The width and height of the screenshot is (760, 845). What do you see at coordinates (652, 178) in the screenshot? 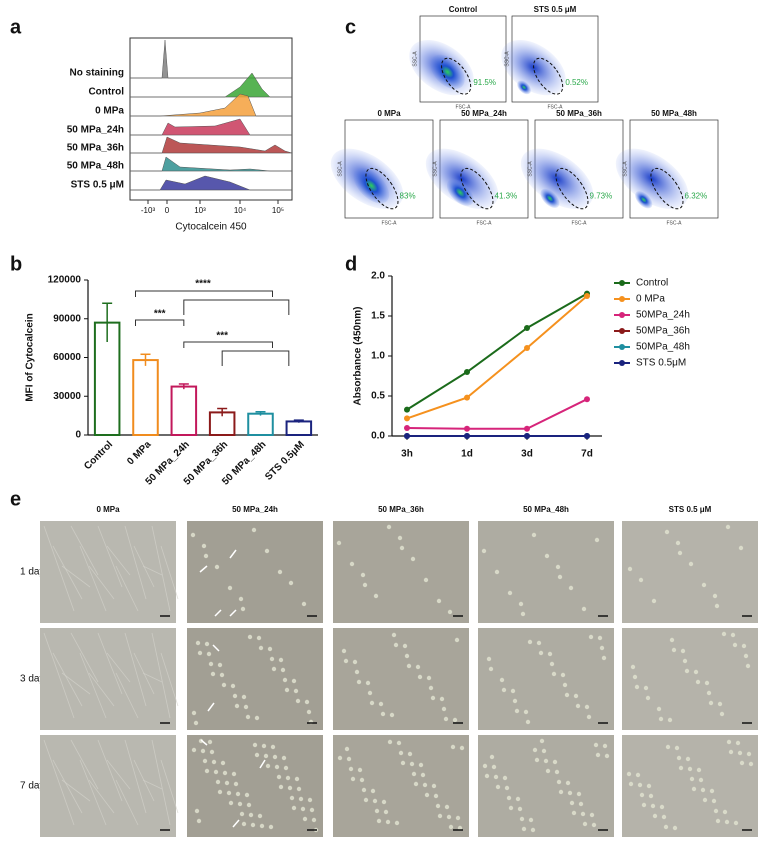
I see `cell-cloud` at bounding box center [652, 178].